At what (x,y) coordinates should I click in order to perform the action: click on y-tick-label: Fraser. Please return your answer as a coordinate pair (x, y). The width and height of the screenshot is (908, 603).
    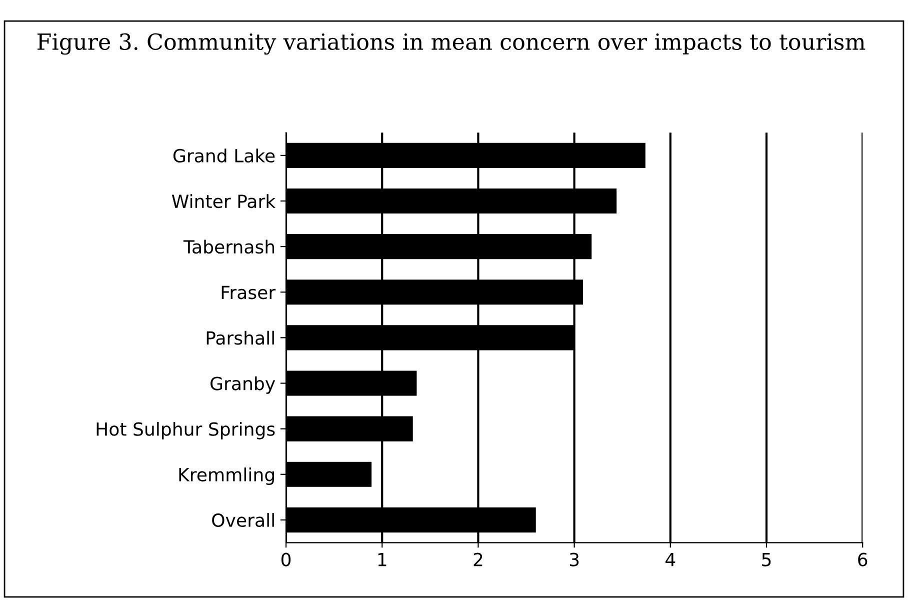
    Looking at the image, I should click on (249, 293).